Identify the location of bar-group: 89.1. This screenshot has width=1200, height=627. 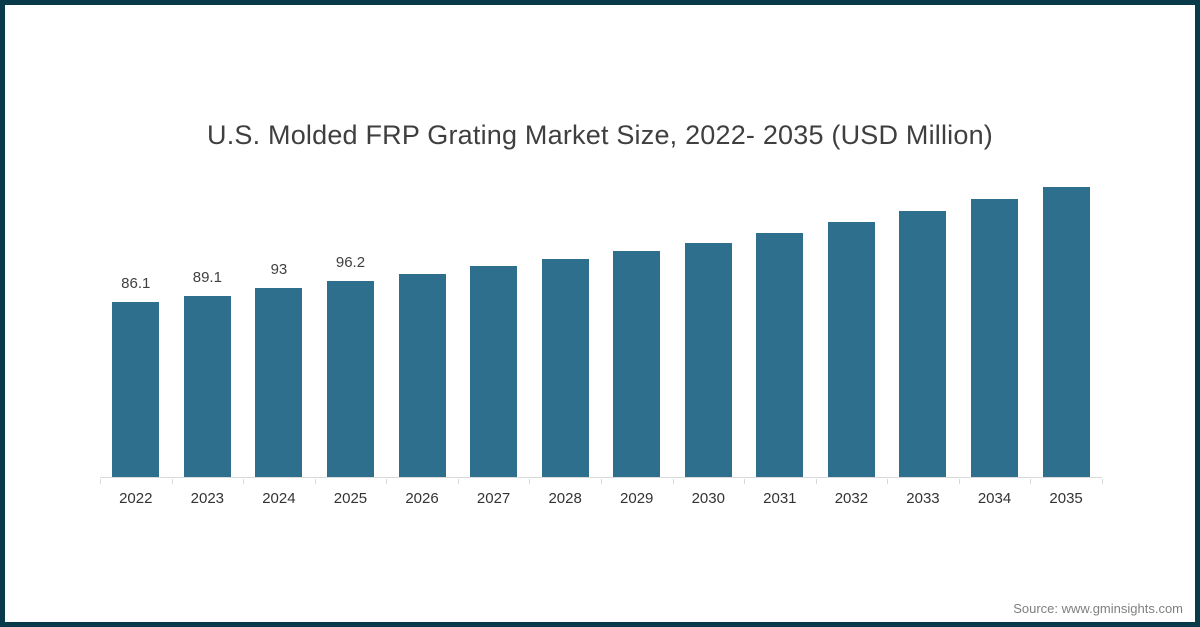
(208, 325).